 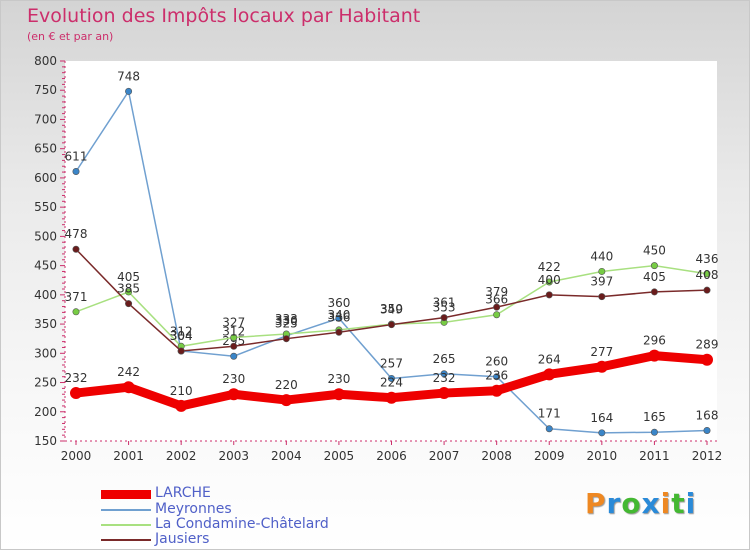 What do you see at coordinates (45, 149) in the screenshot?
I see `y-tick-label: 650` at bounding box center [45, 149].